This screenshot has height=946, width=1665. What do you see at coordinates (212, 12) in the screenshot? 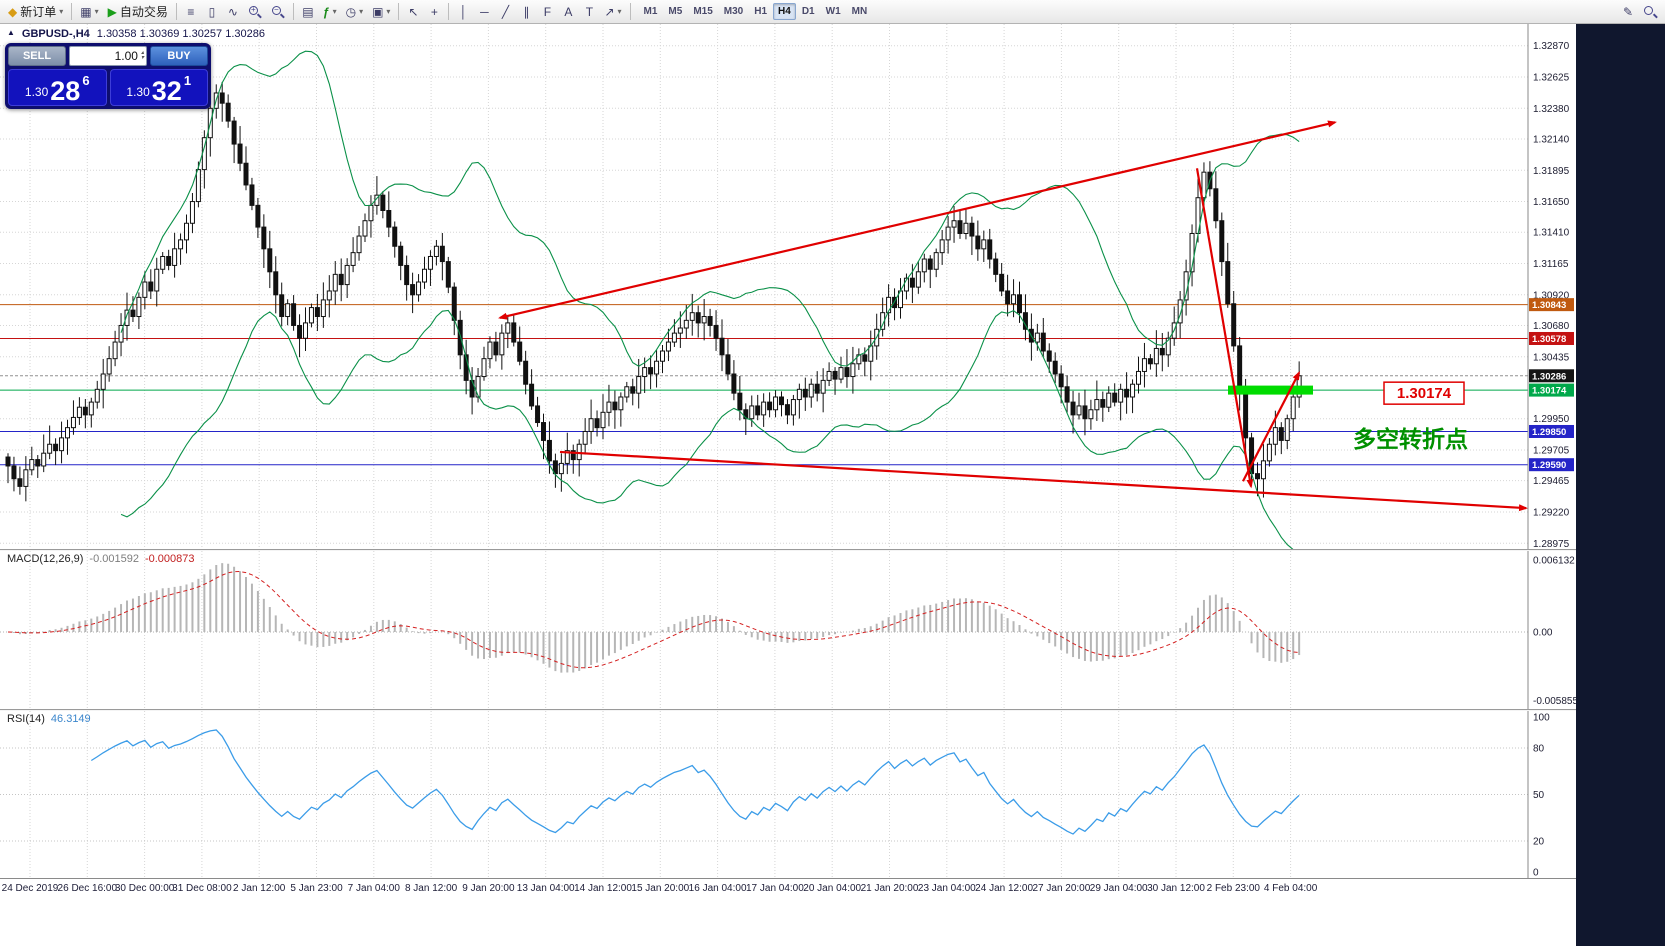
I see `candlestick-chart-button: ▯` at bounding box center [212, 12].